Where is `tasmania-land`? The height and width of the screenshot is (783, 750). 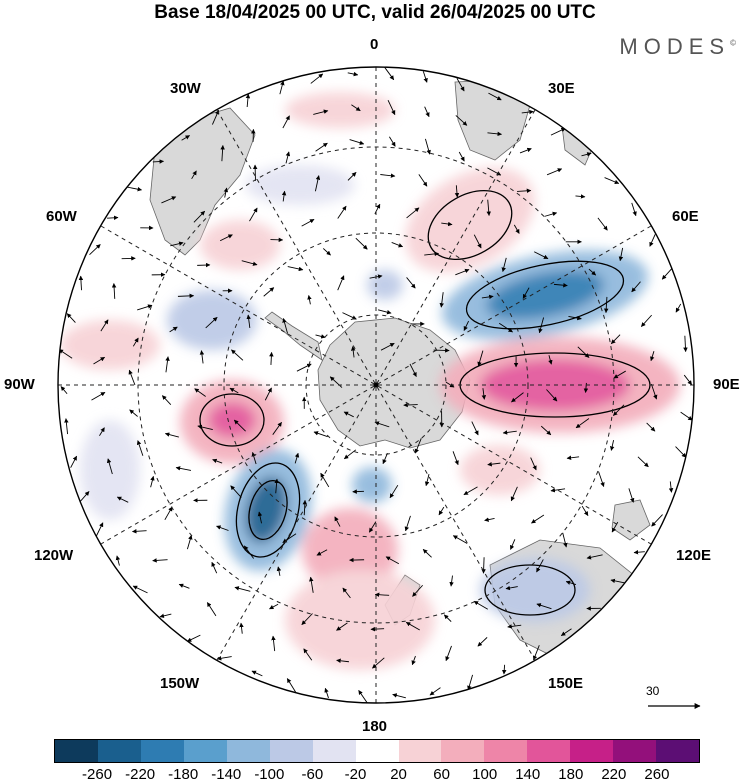 tasmania-land is located at coordinates (631, 520).